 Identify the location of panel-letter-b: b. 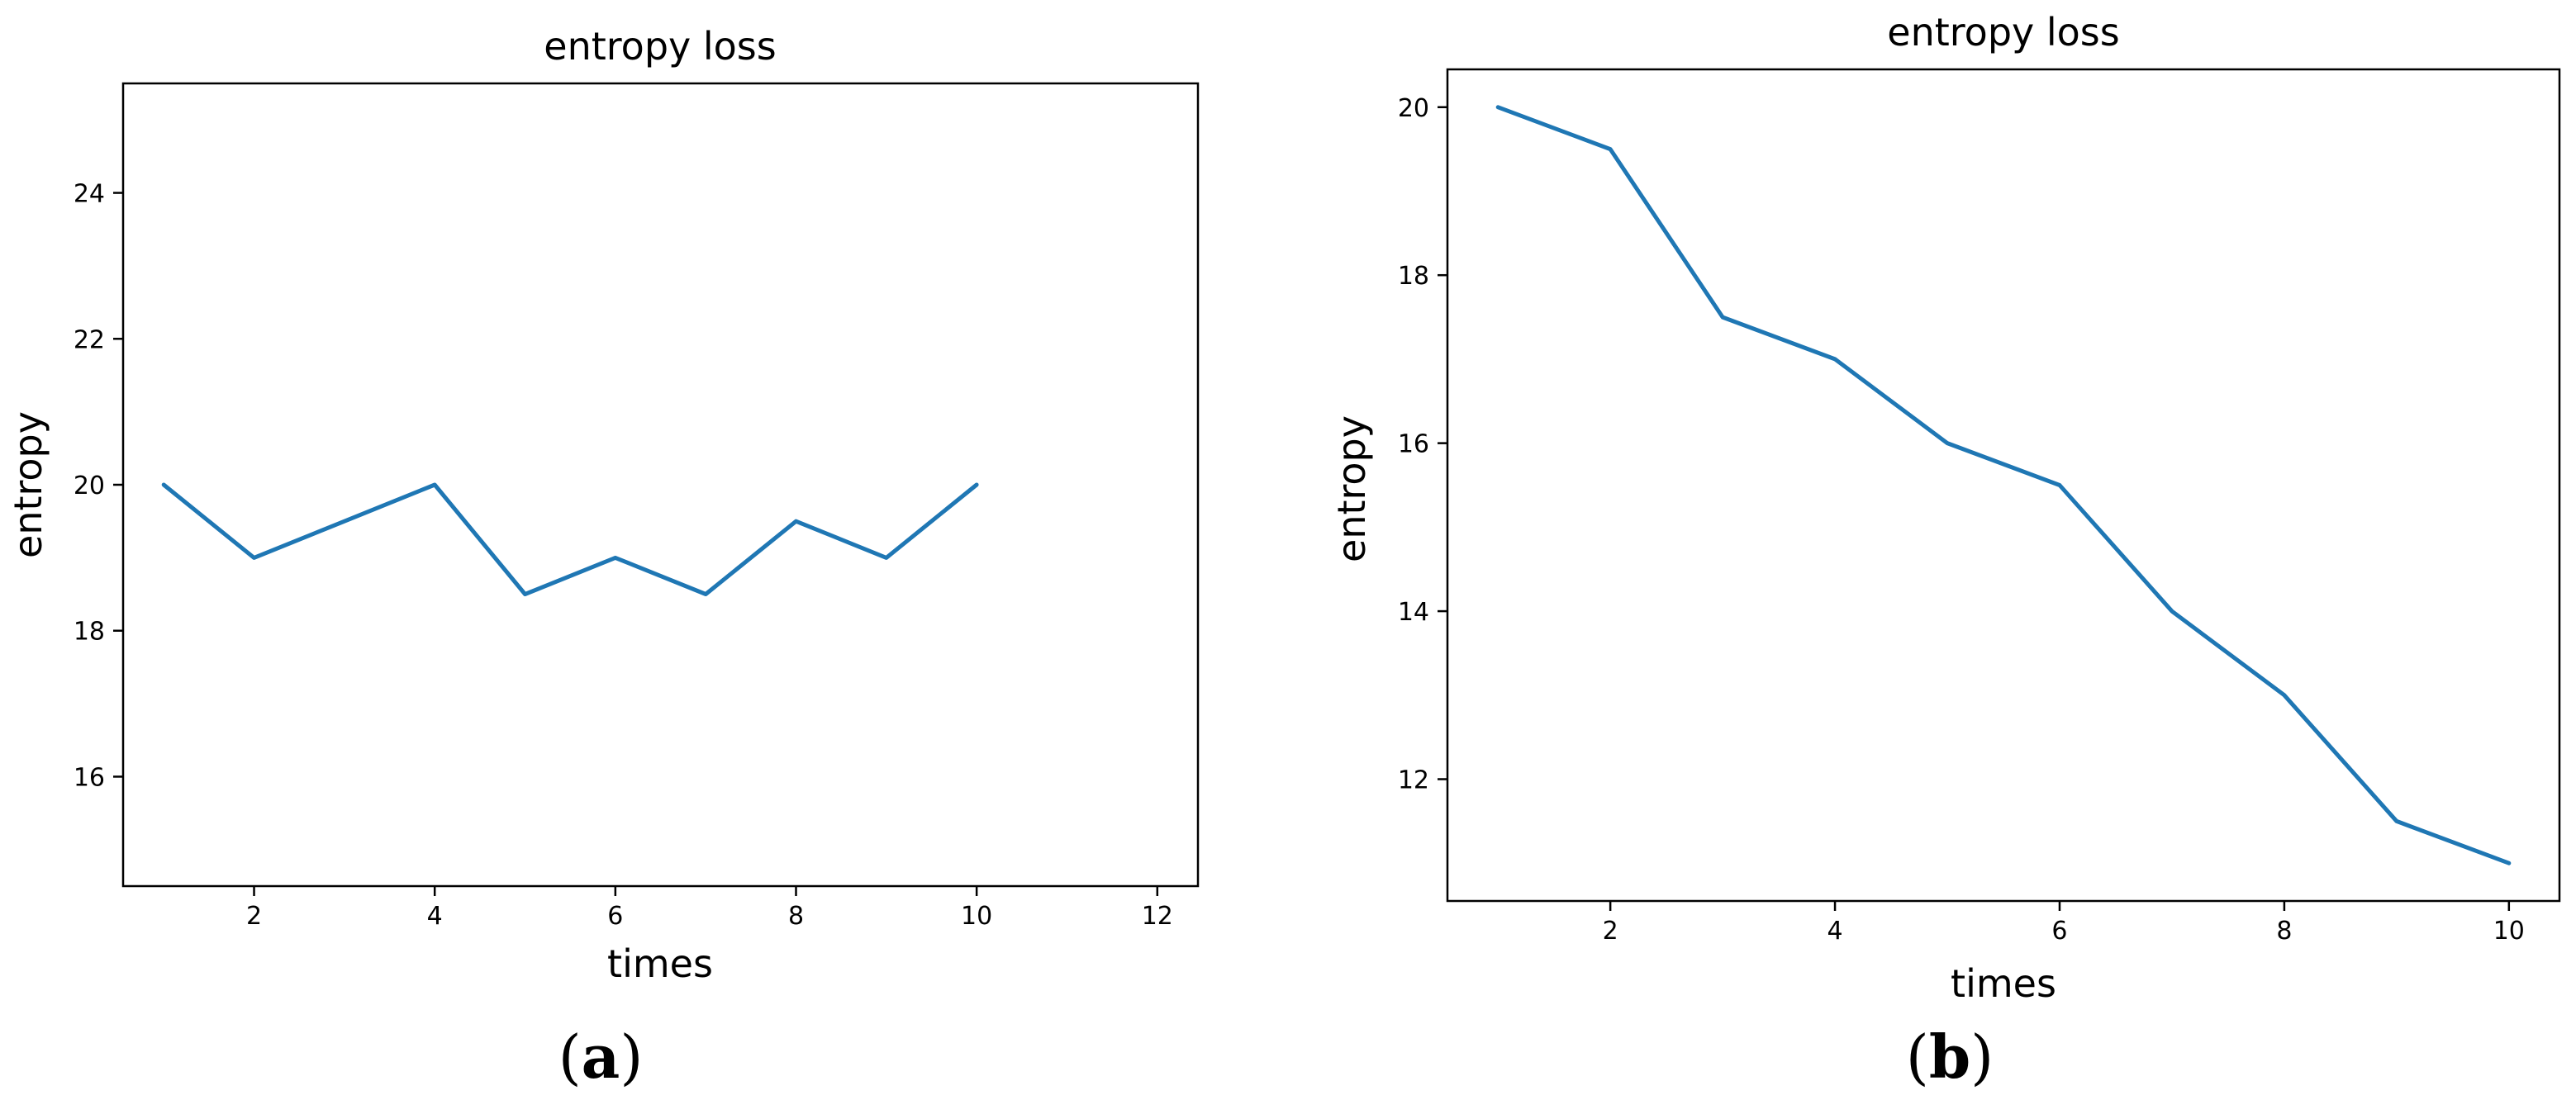
(1949, 1057).